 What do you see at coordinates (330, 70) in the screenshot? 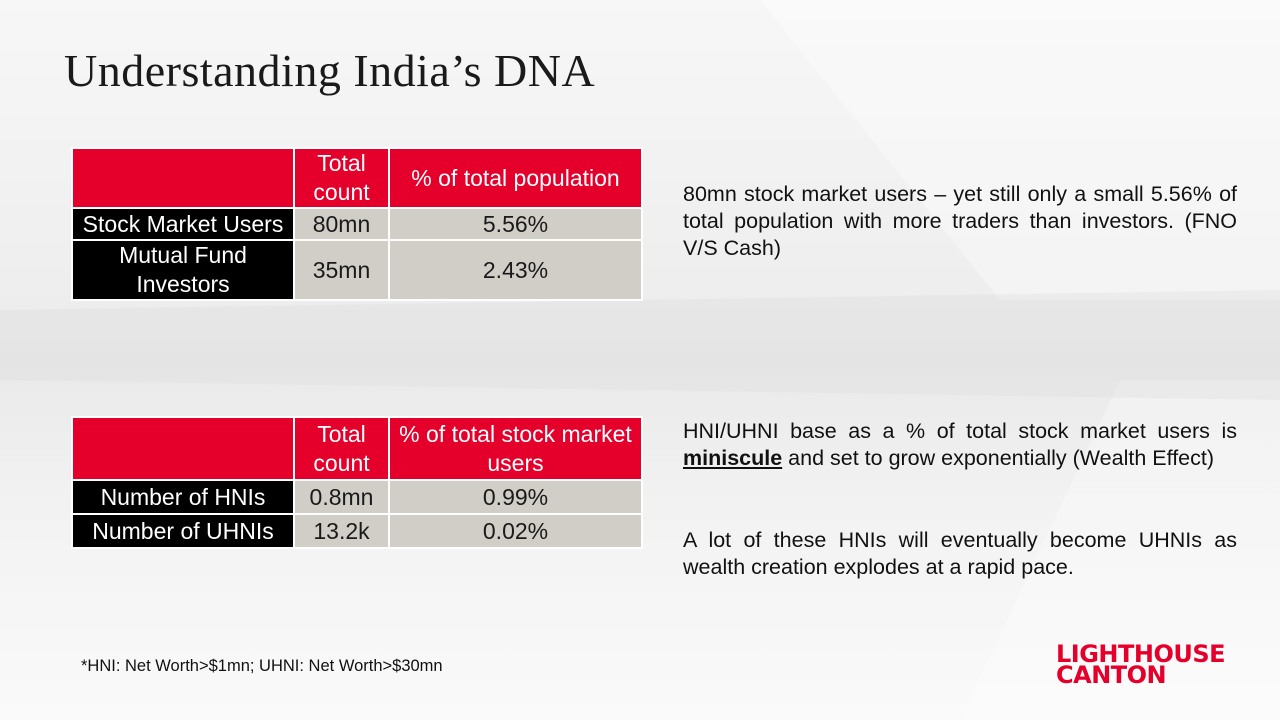
I see `page-title: Understanding India’s DNA` at bounding box center [330, 70].